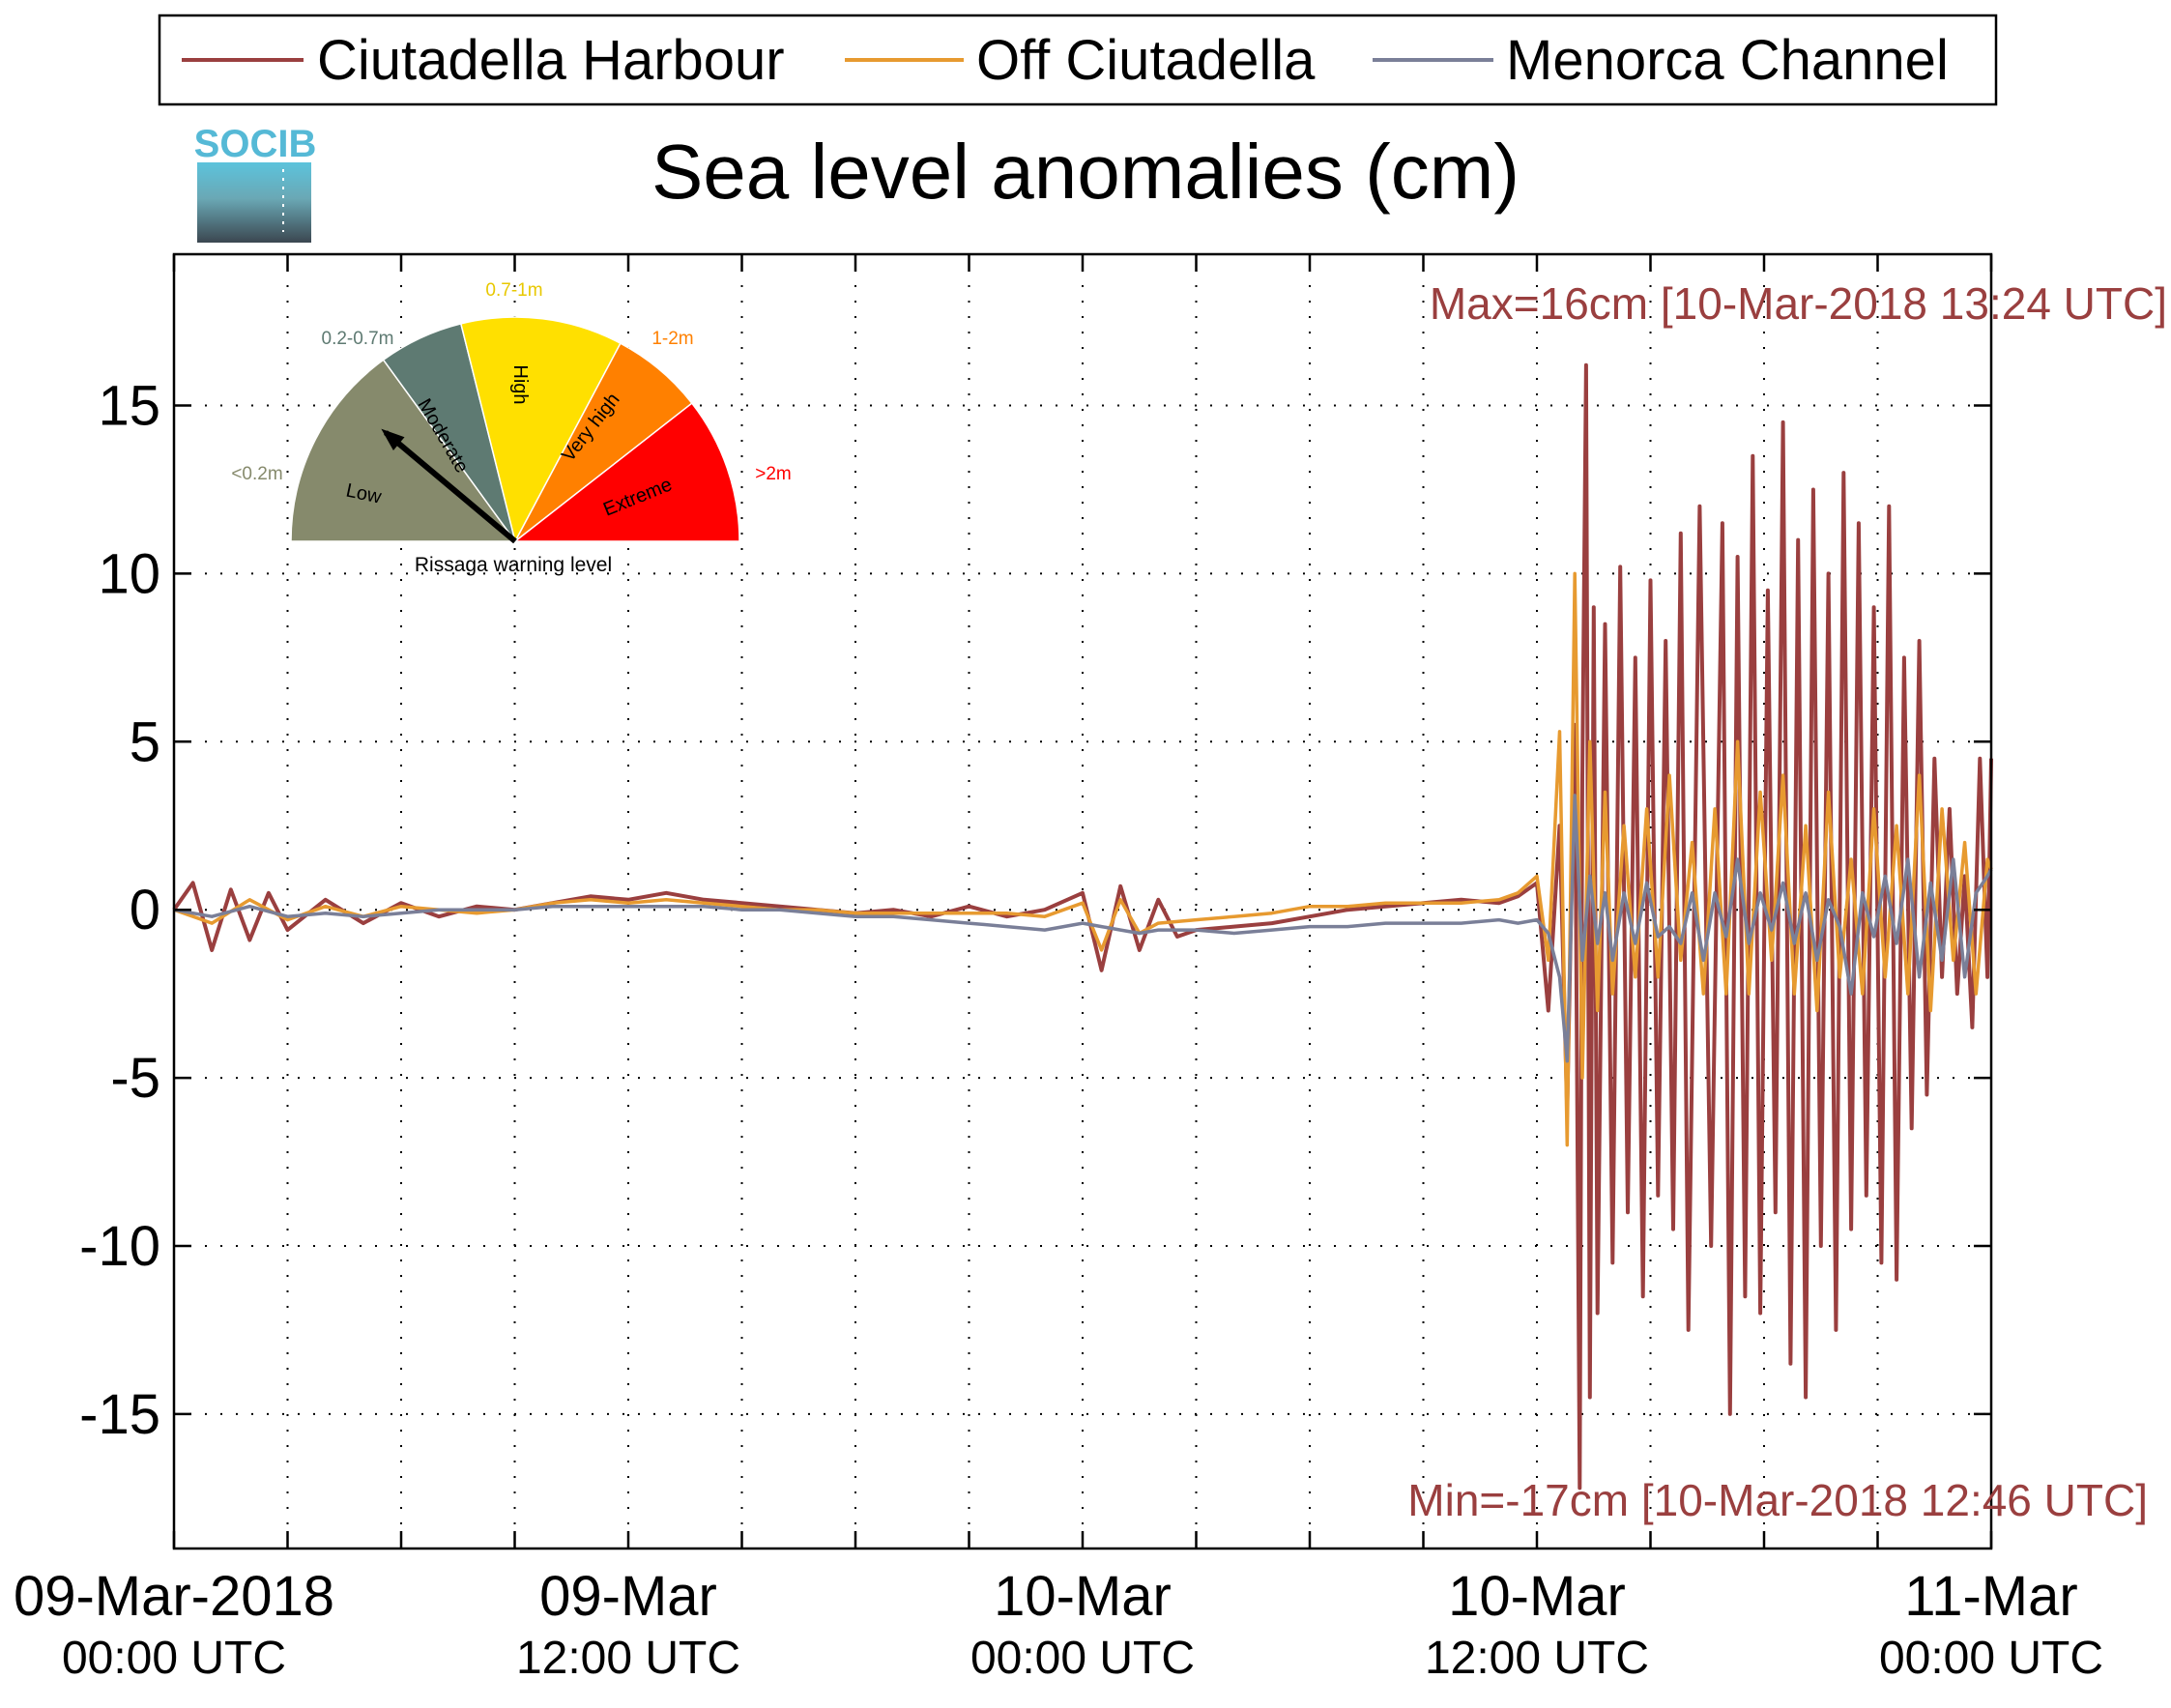 The height and width of the screenshot is (1708, 2171). What do you see at coordinates (129, 573) in the screenshot?
I see `y-tick-label: 10` at bounding box center [129, 573].